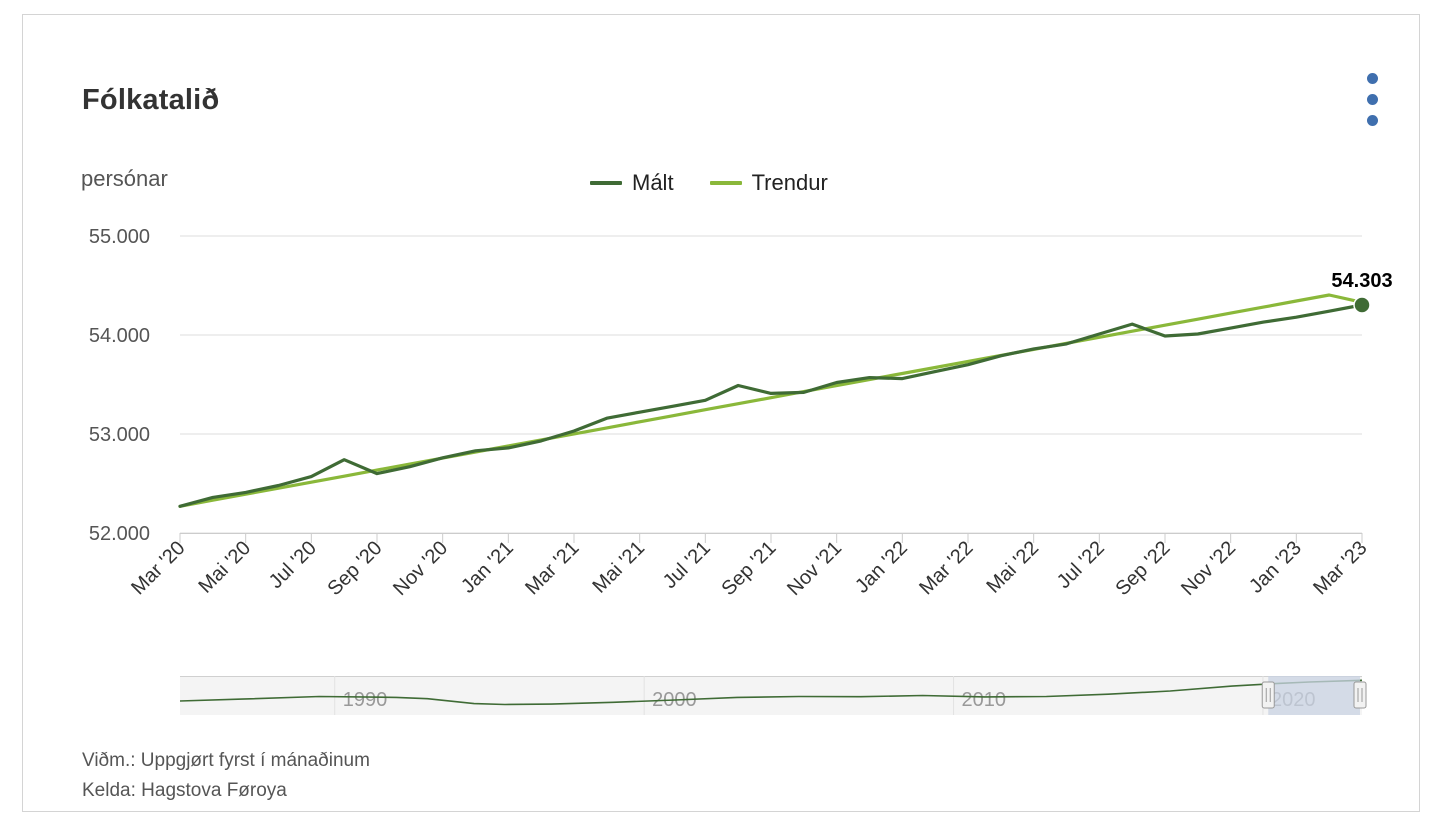  What do you see at coordinates (119, 435) in the screenshot?
I see `y-tick-label: 53.000` at bounding box center [119, 435].